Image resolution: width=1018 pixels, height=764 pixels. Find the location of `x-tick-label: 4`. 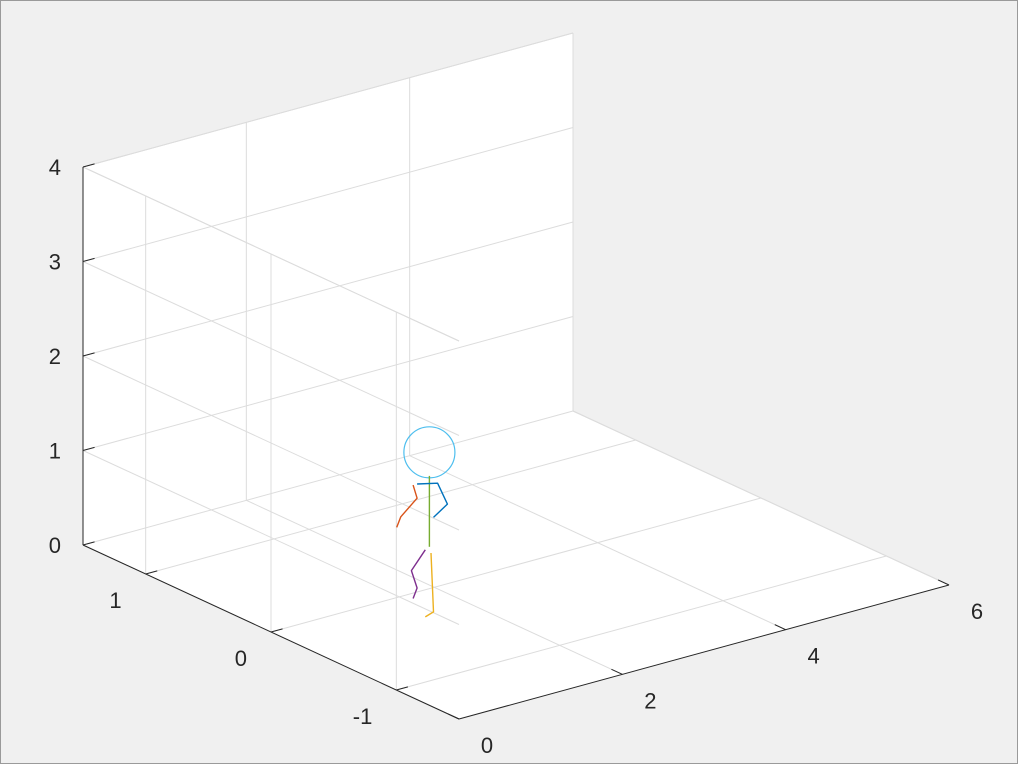

x-tick-label: 4 is located at coordinates (814, 656).